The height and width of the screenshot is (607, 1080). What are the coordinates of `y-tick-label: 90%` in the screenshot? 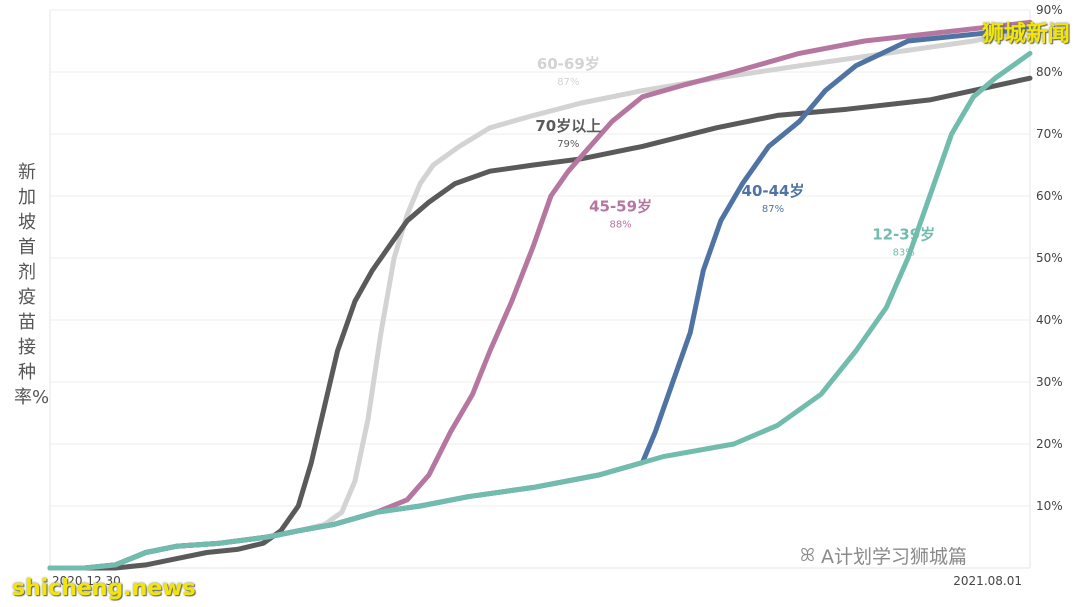 It's located at (1049, 10).